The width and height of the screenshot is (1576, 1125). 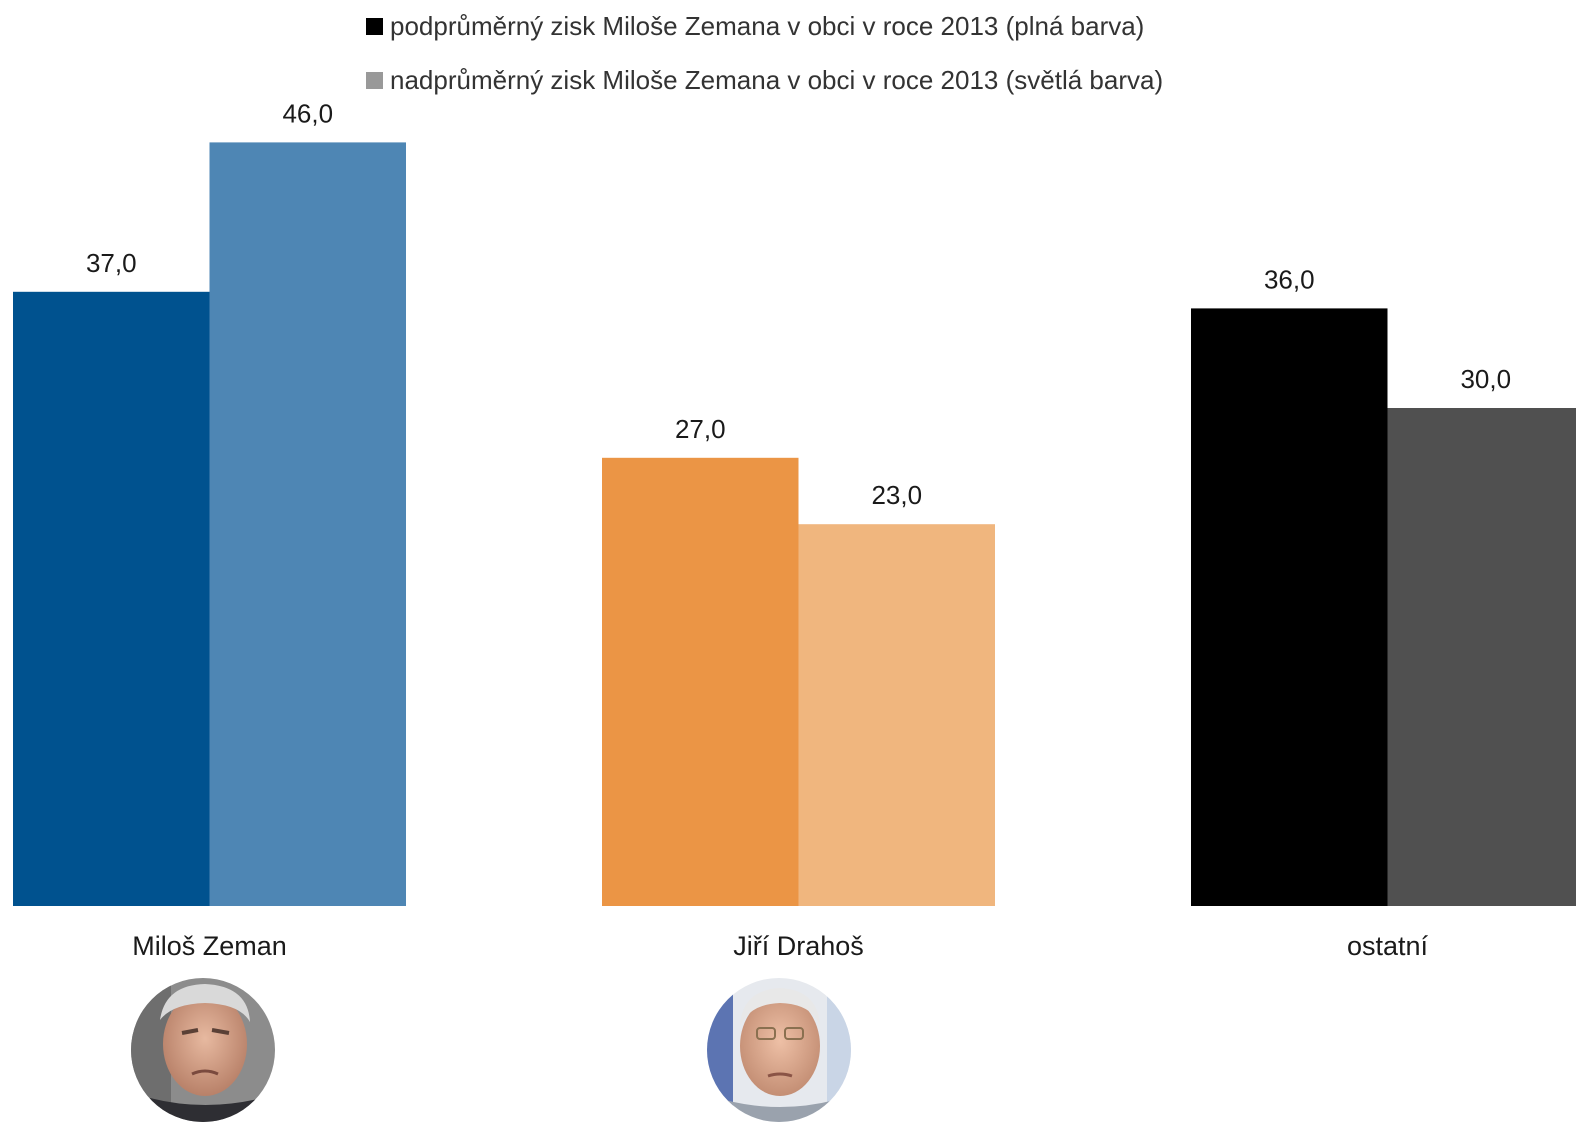 I want to click on legend-swatch-light, so click(x=374, y=80).